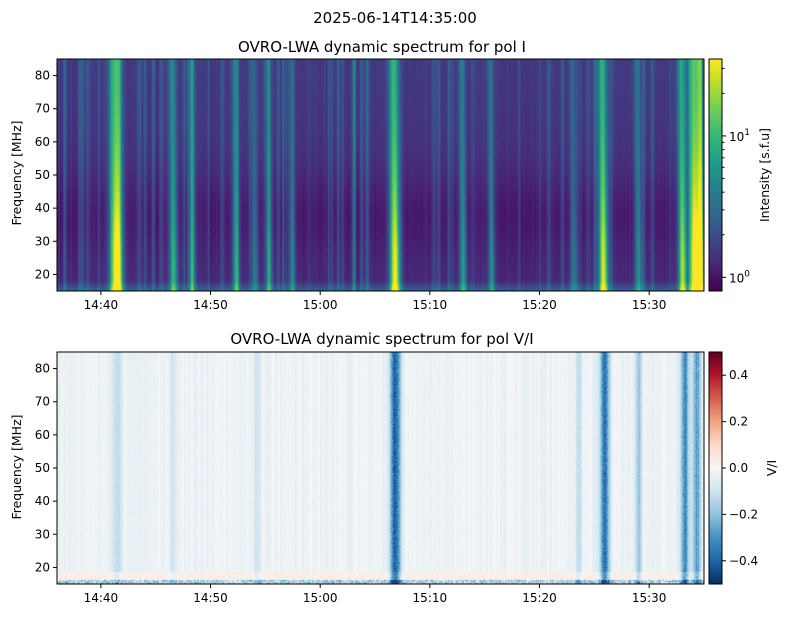 This screenshot has height=617, width=790. I want to click on colorbar-tick-label: 0.0, so click(738, 468).